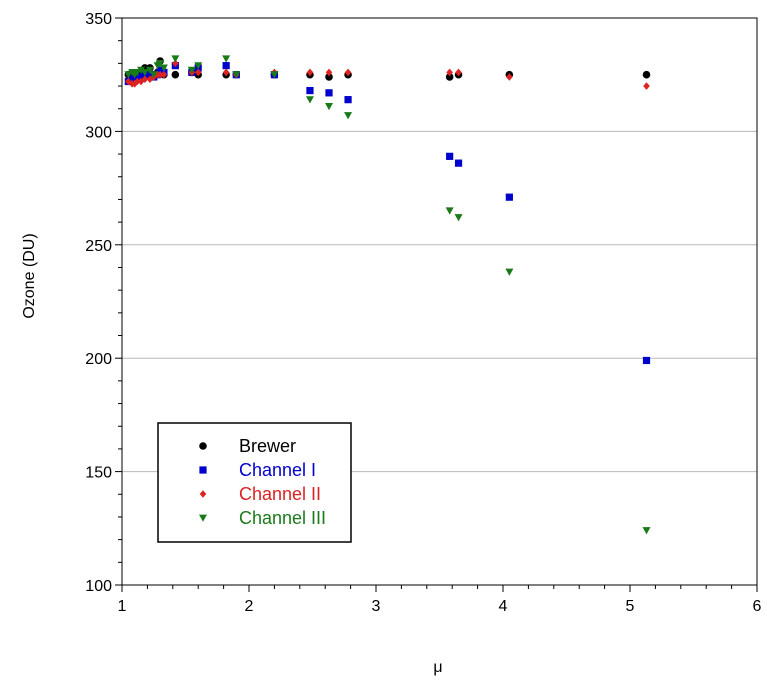 The height and width of the screenshot is (682, 767). What do you see at coordinates (98, 246) in the screenshot?
I see `y-tick-label: 250` at bounding box center [98, 246].